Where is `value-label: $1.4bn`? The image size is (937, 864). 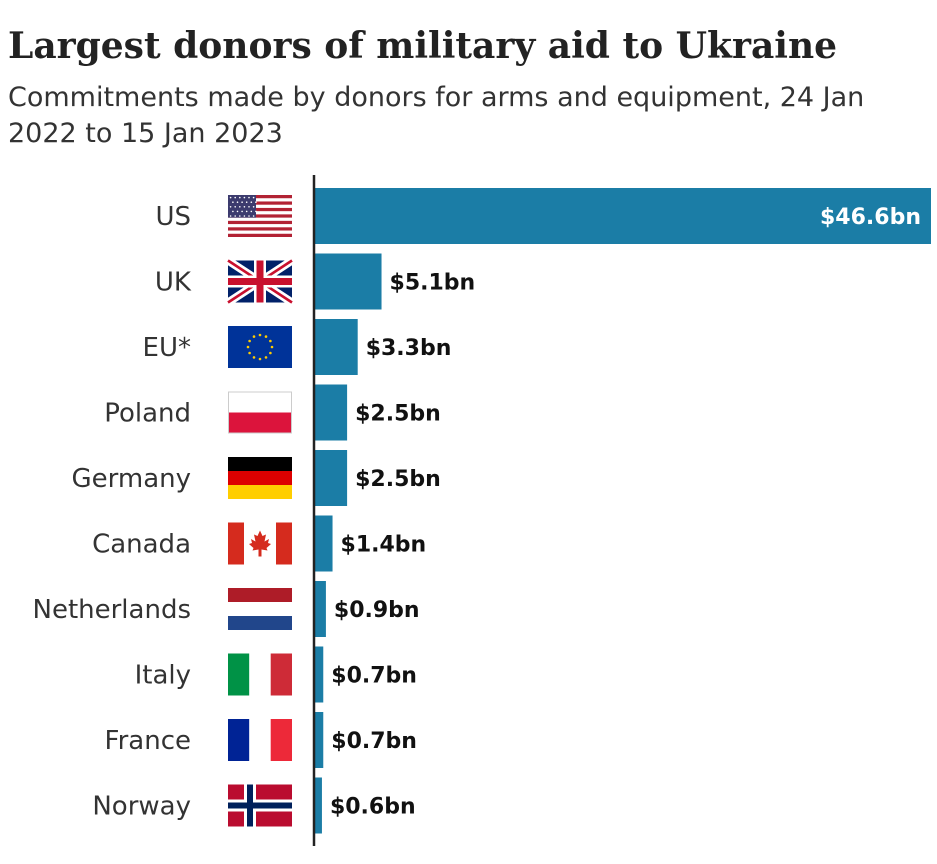
value-label: $1.4bn is located at coordinates (384, 545).